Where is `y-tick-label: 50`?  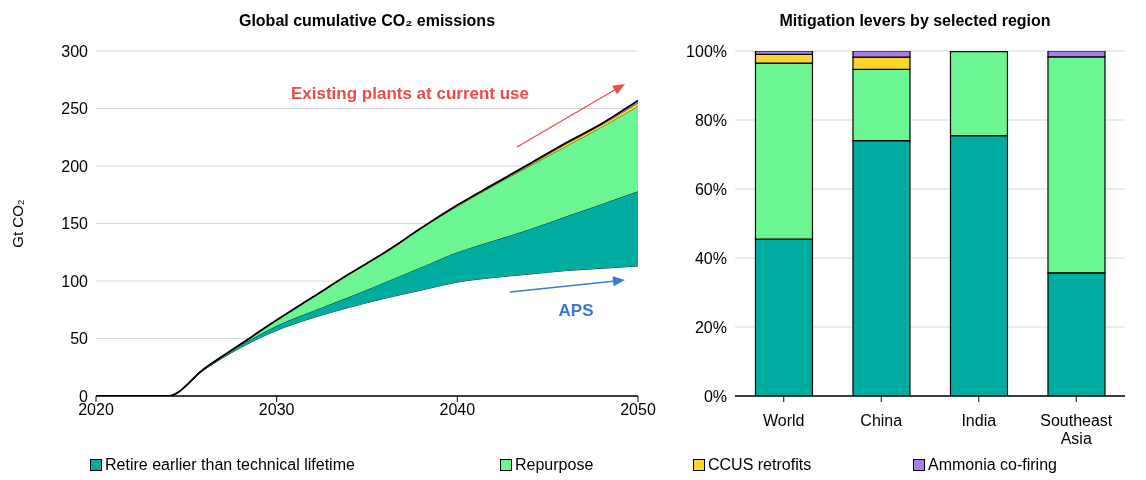 y-tick-label: 50 is located at coordinates (79, 339).